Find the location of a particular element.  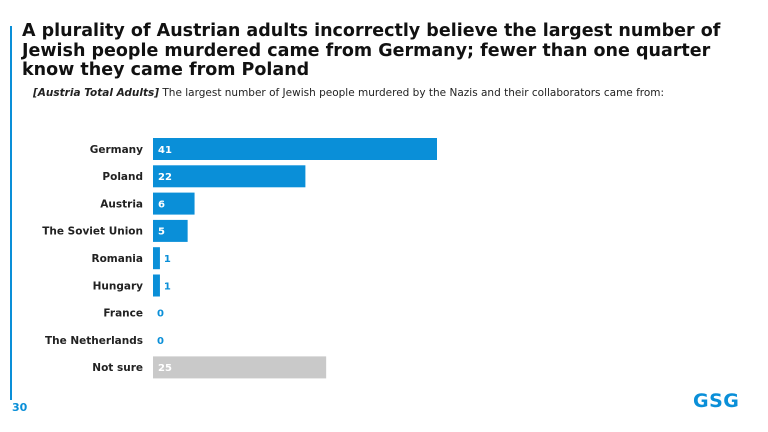

value-label-germany: 41 is located at coordinates (165, 150).